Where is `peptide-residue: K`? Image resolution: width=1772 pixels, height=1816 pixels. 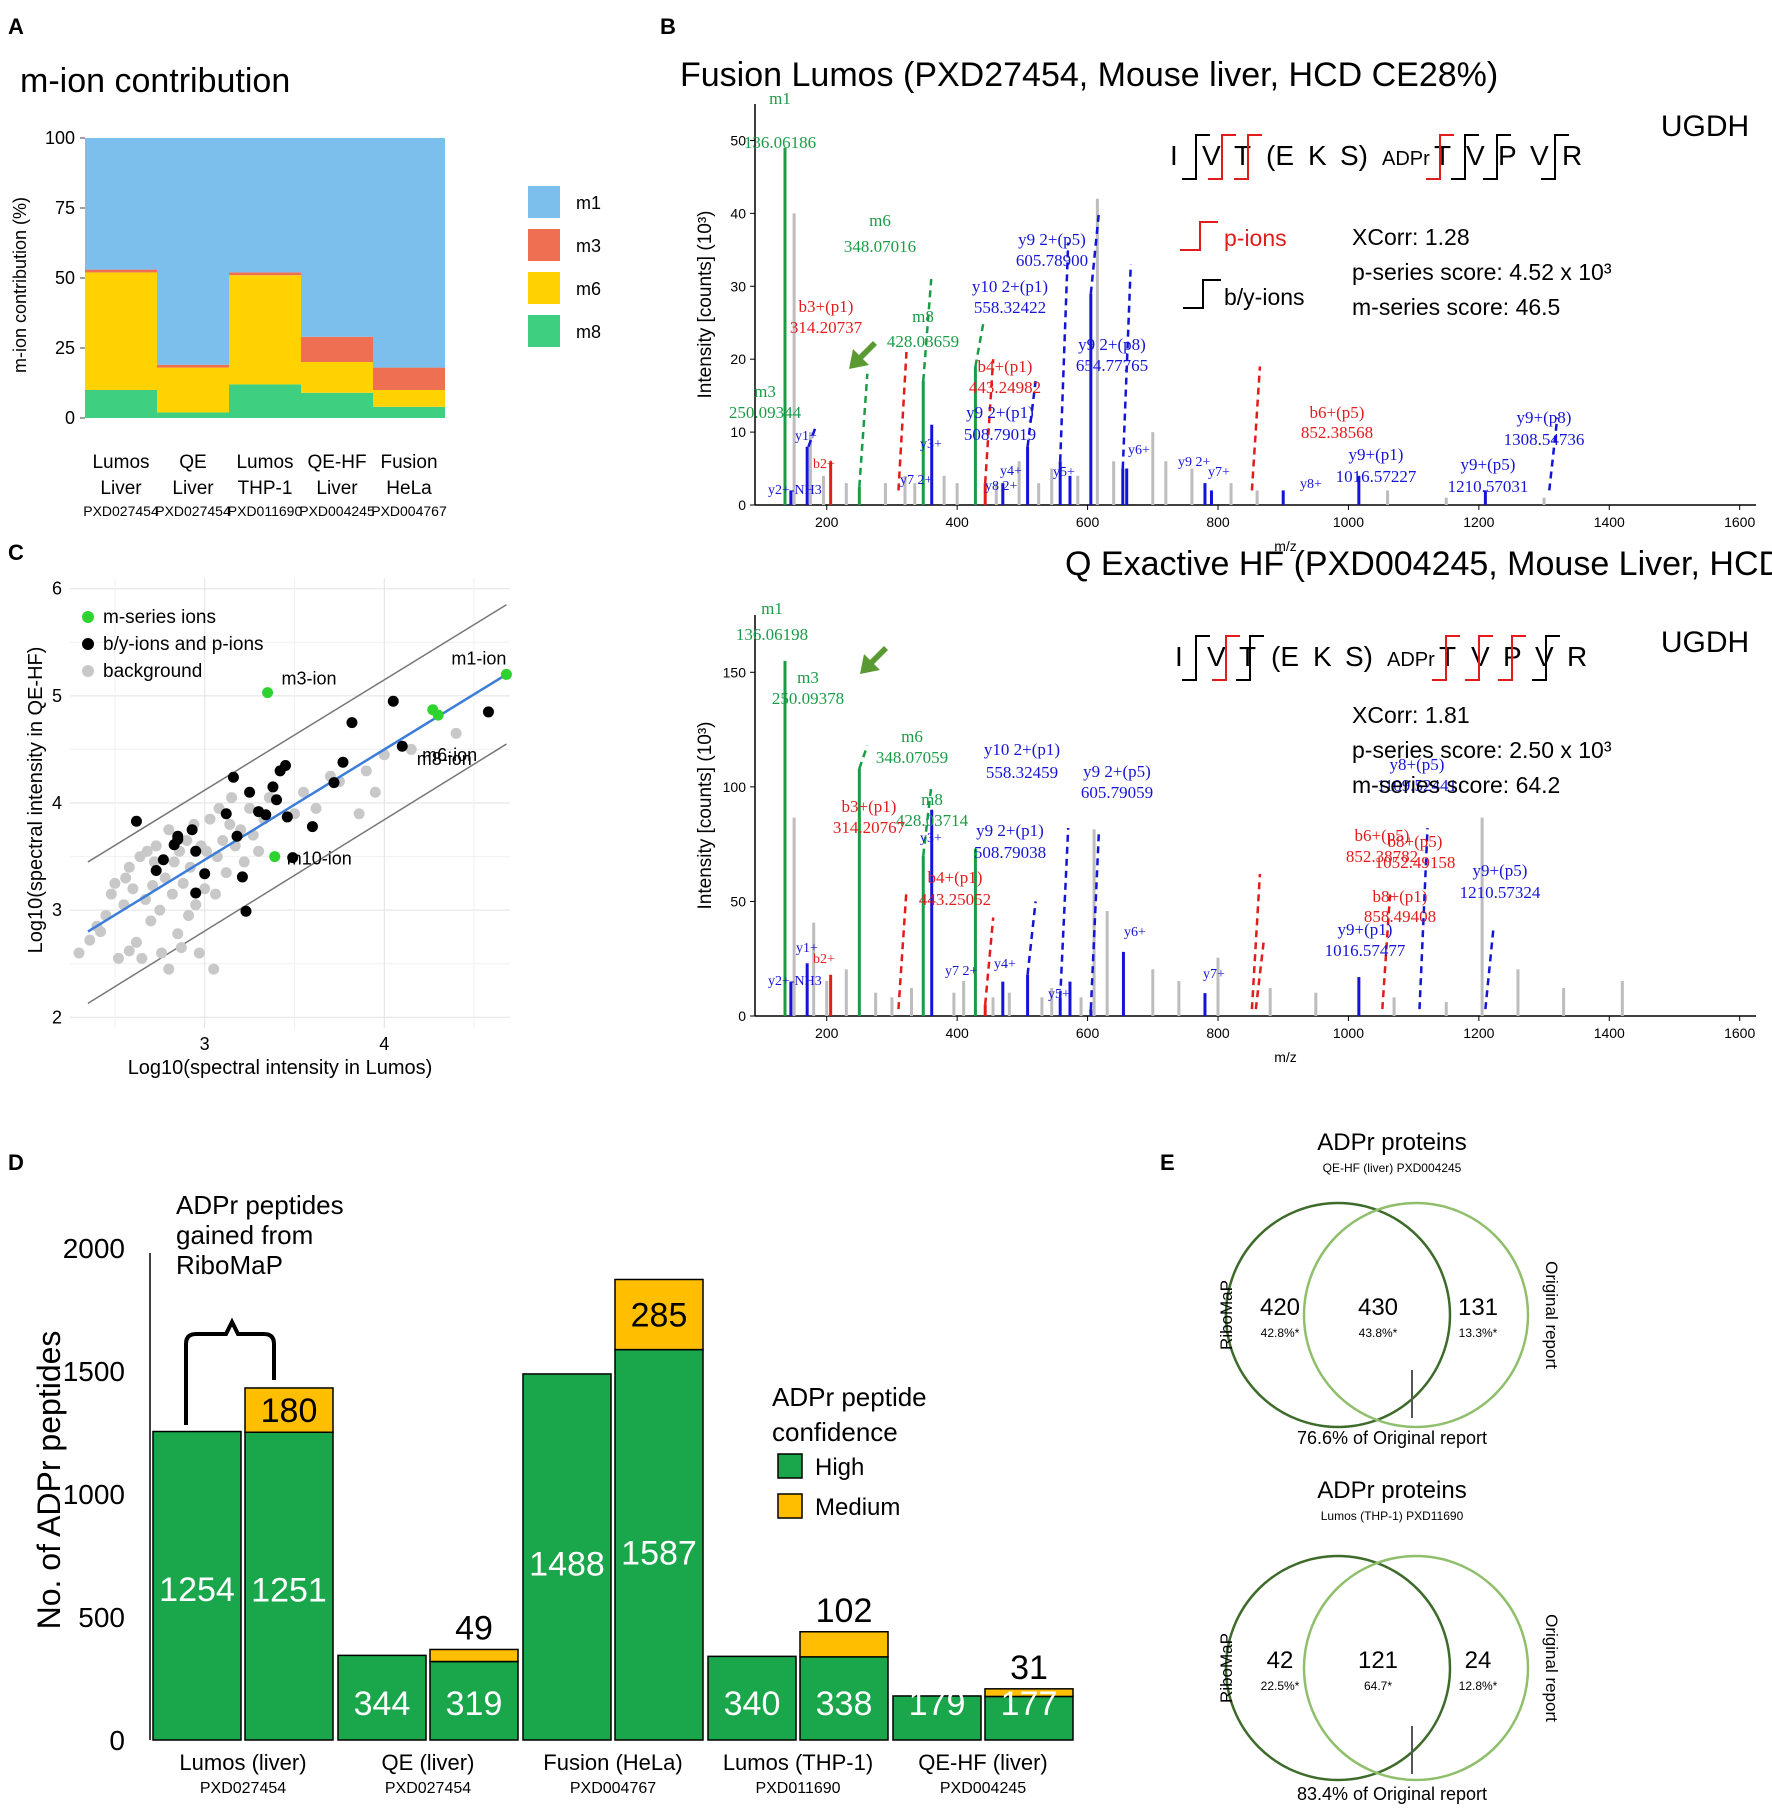 peptide-residue: K is located at coordinates (1317, 155).